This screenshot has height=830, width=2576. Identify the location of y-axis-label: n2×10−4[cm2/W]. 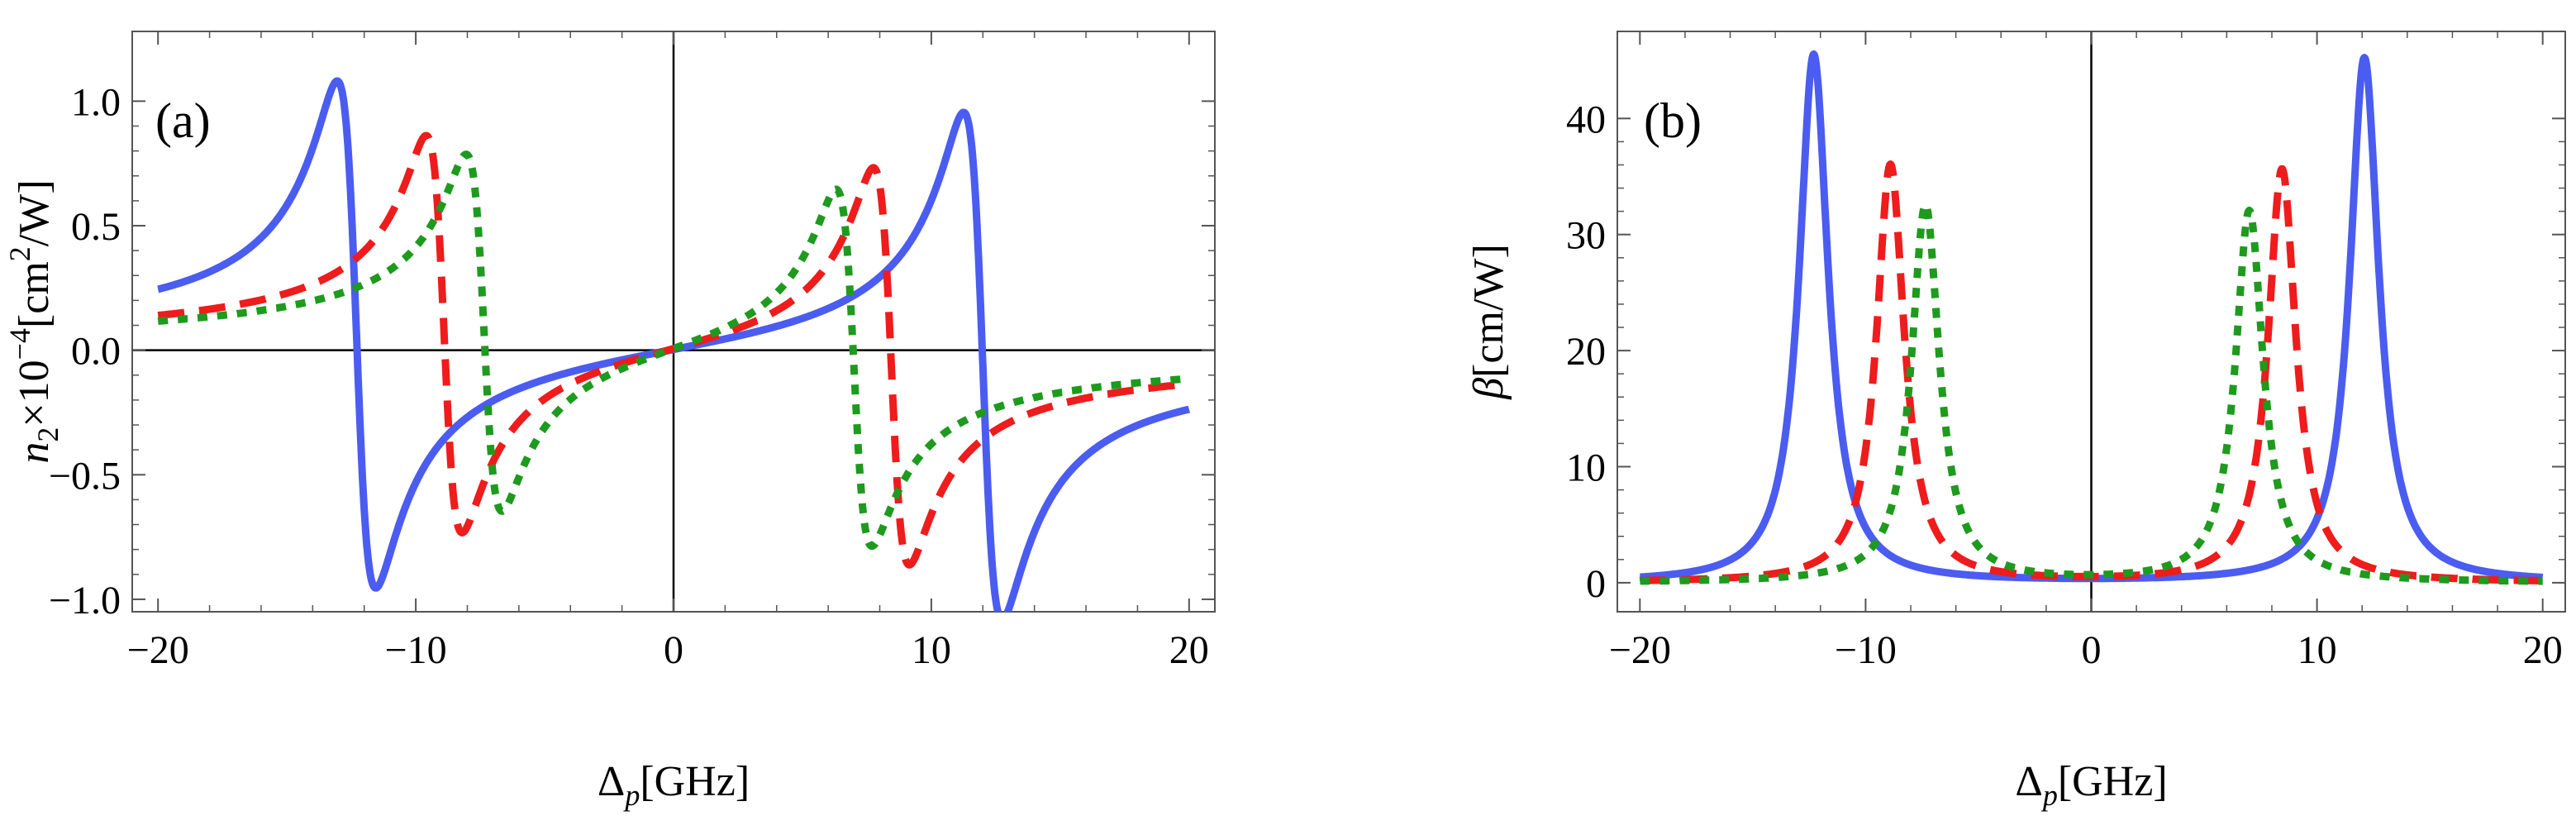
(33, 321).